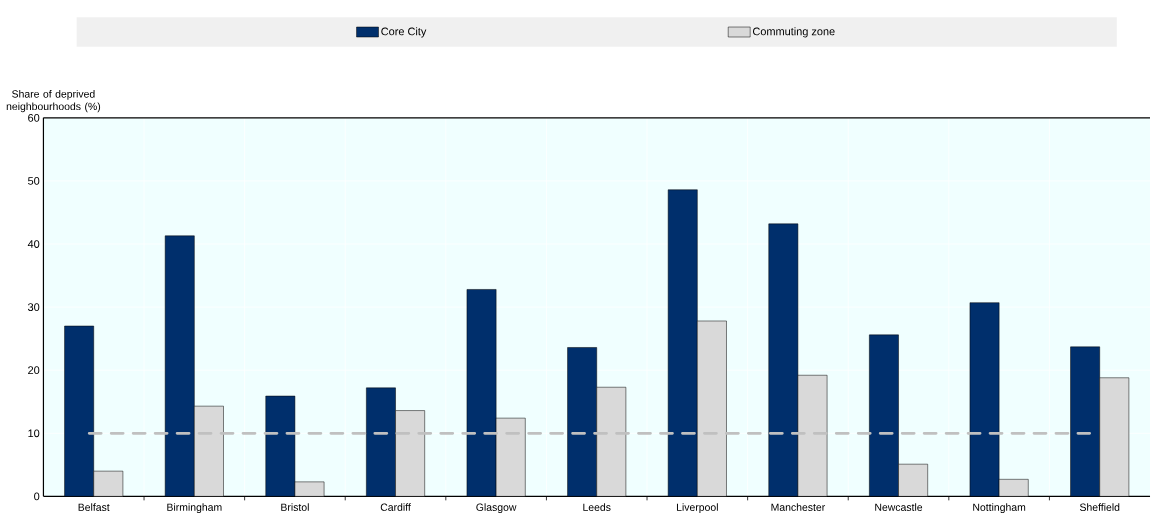  I want to click on x-tick-label: Belfast, so click(94, 507).